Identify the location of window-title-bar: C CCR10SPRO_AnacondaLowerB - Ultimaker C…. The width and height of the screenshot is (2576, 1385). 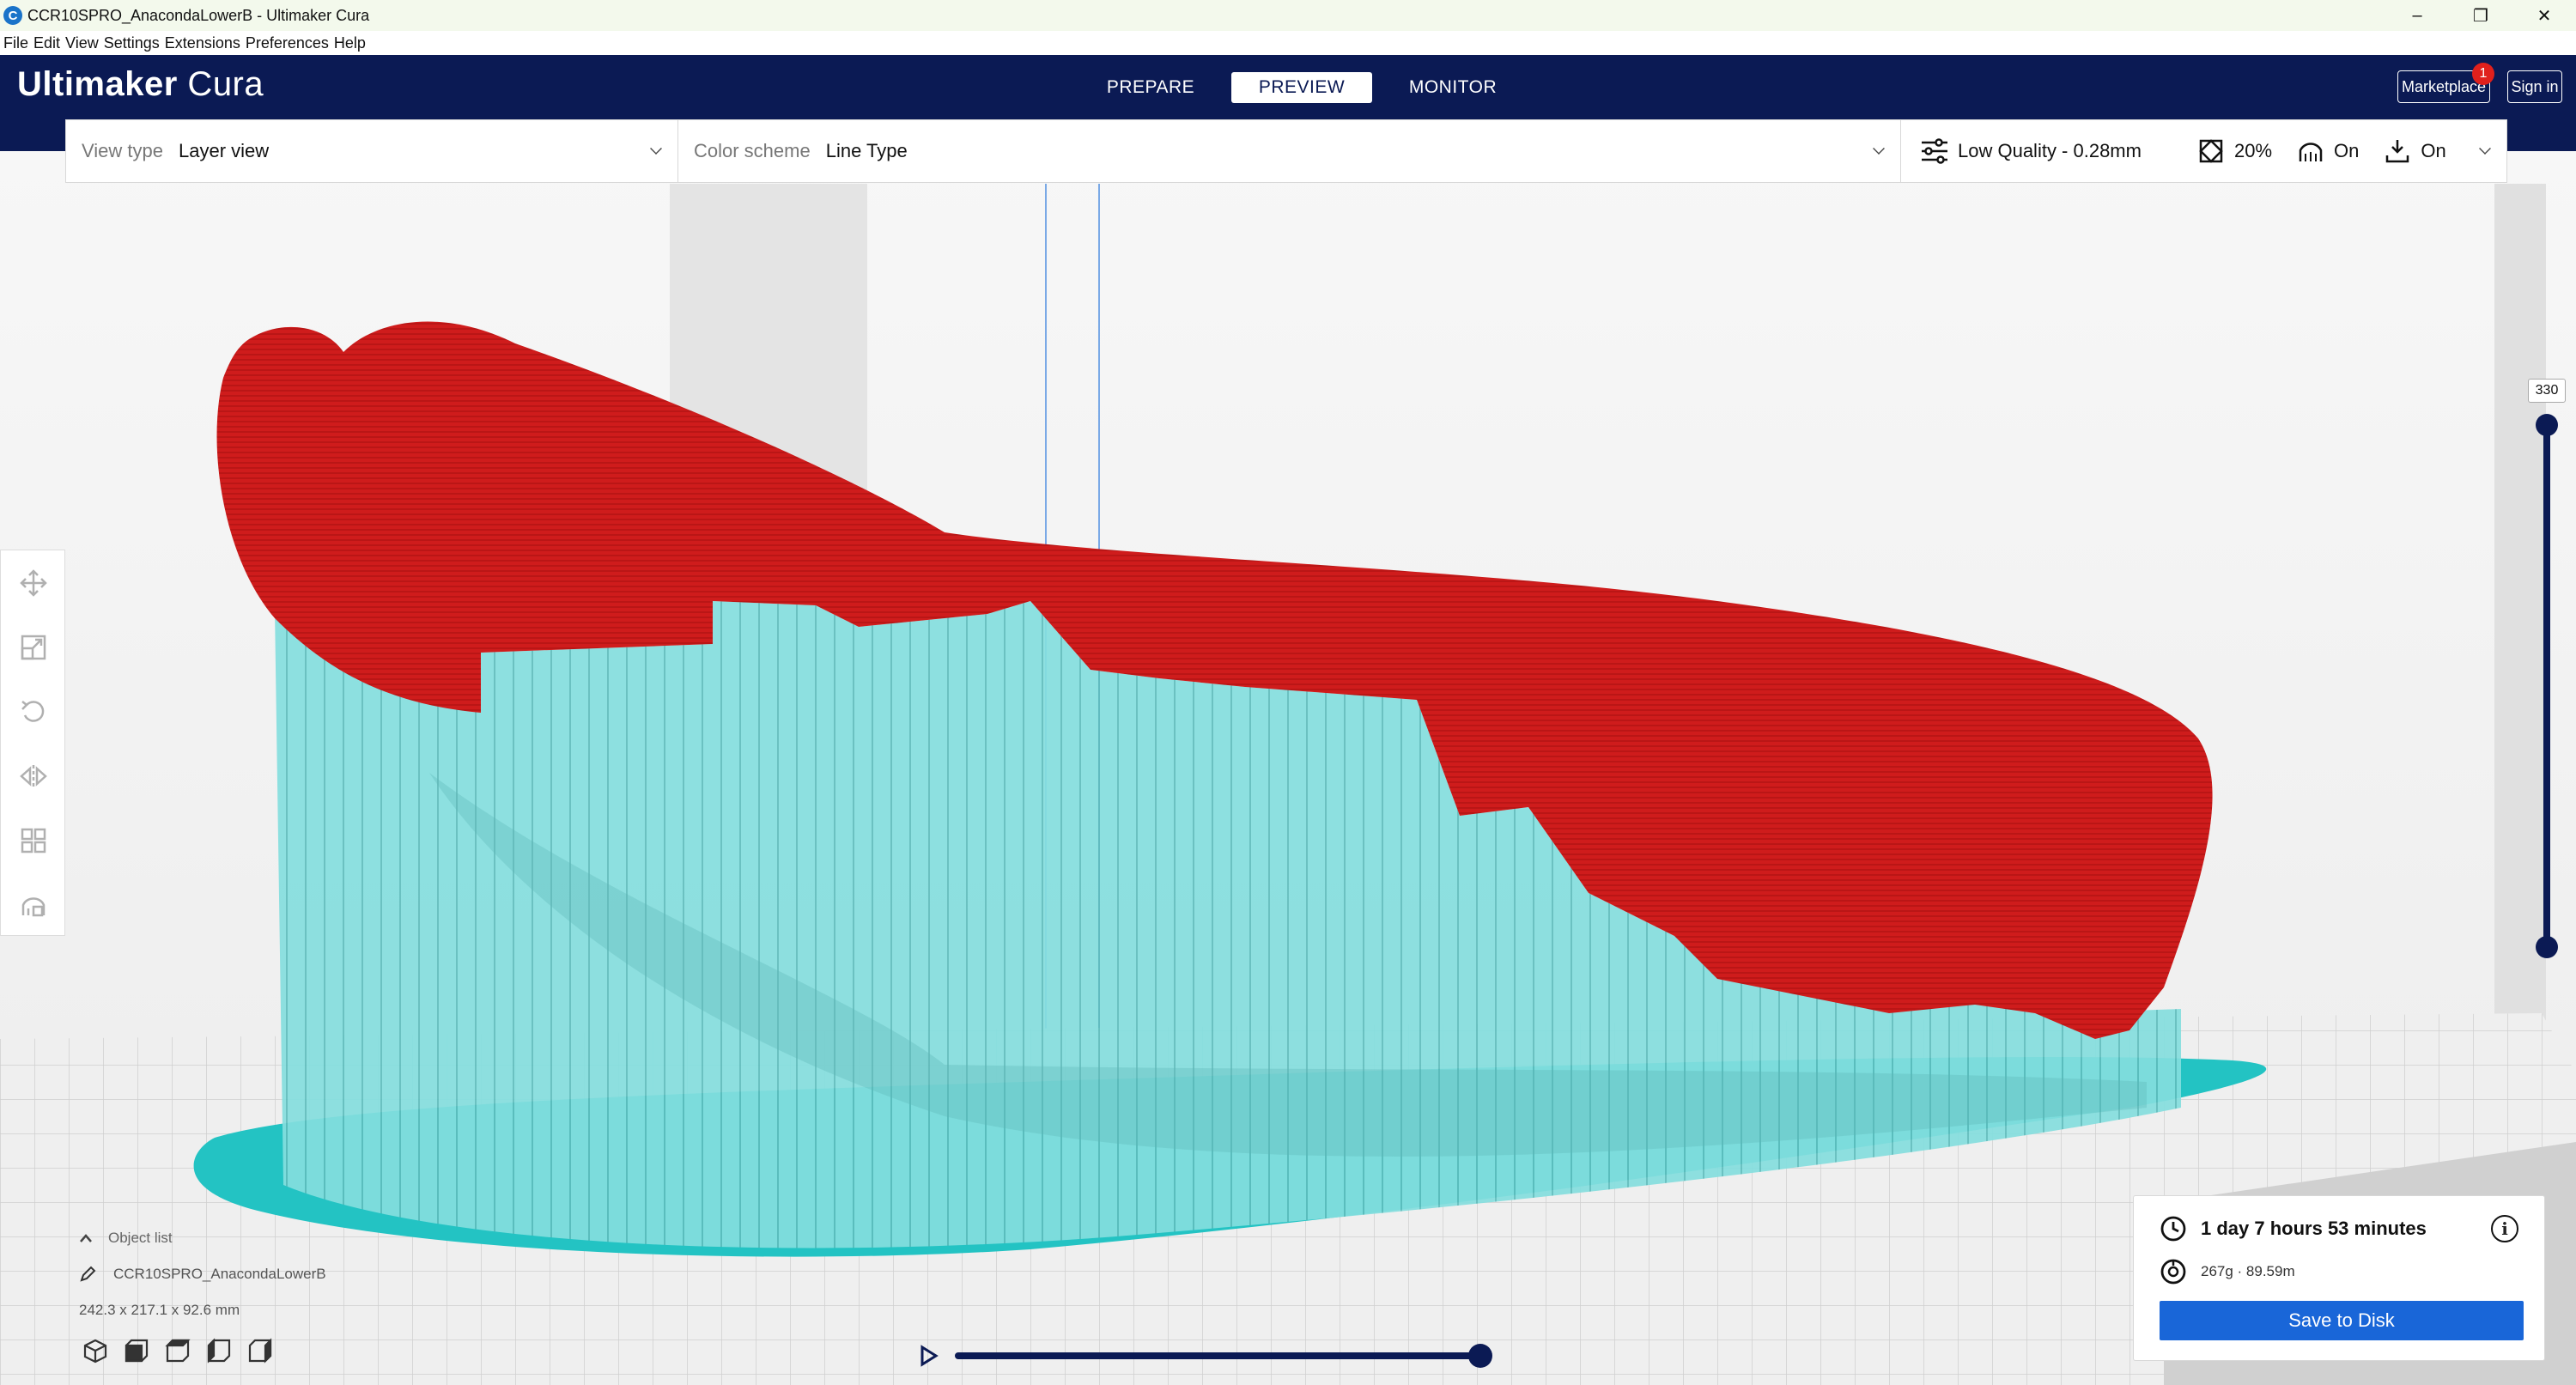
(1288, 15).